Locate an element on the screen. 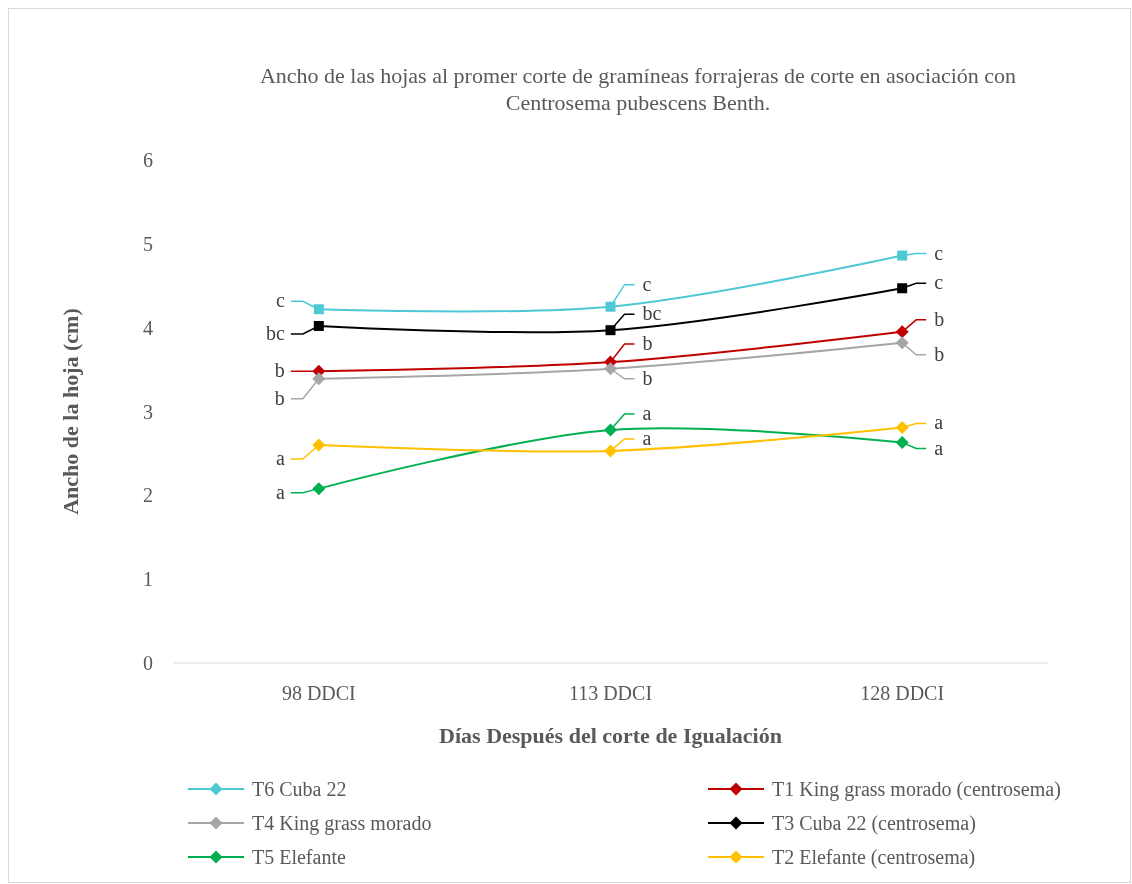 Image resolution: width=1132 pixels, height=884 pixels. chart-title: Ancho de las hojas al promer corte de gramíneas forrajeras de corte en asociación con Centrosema pubescens Benth. is located at coordinates (638, 89).